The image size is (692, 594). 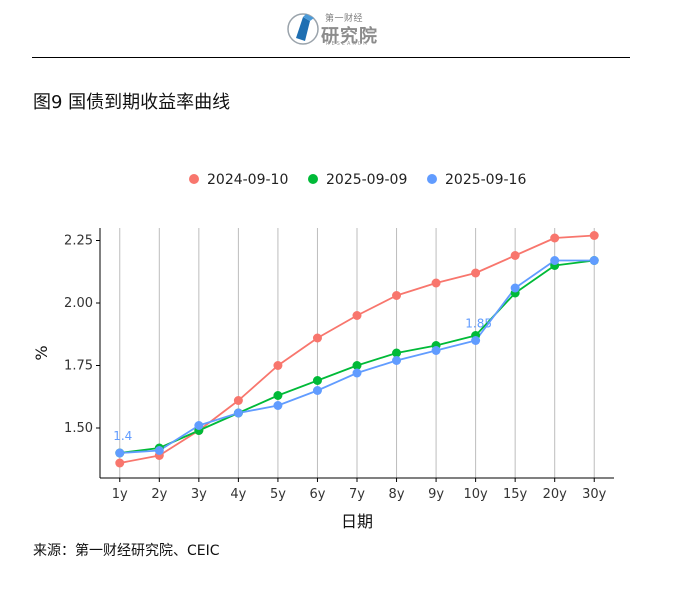 I want to click on x-tick-label: 30y, so click(x=594, y=494).